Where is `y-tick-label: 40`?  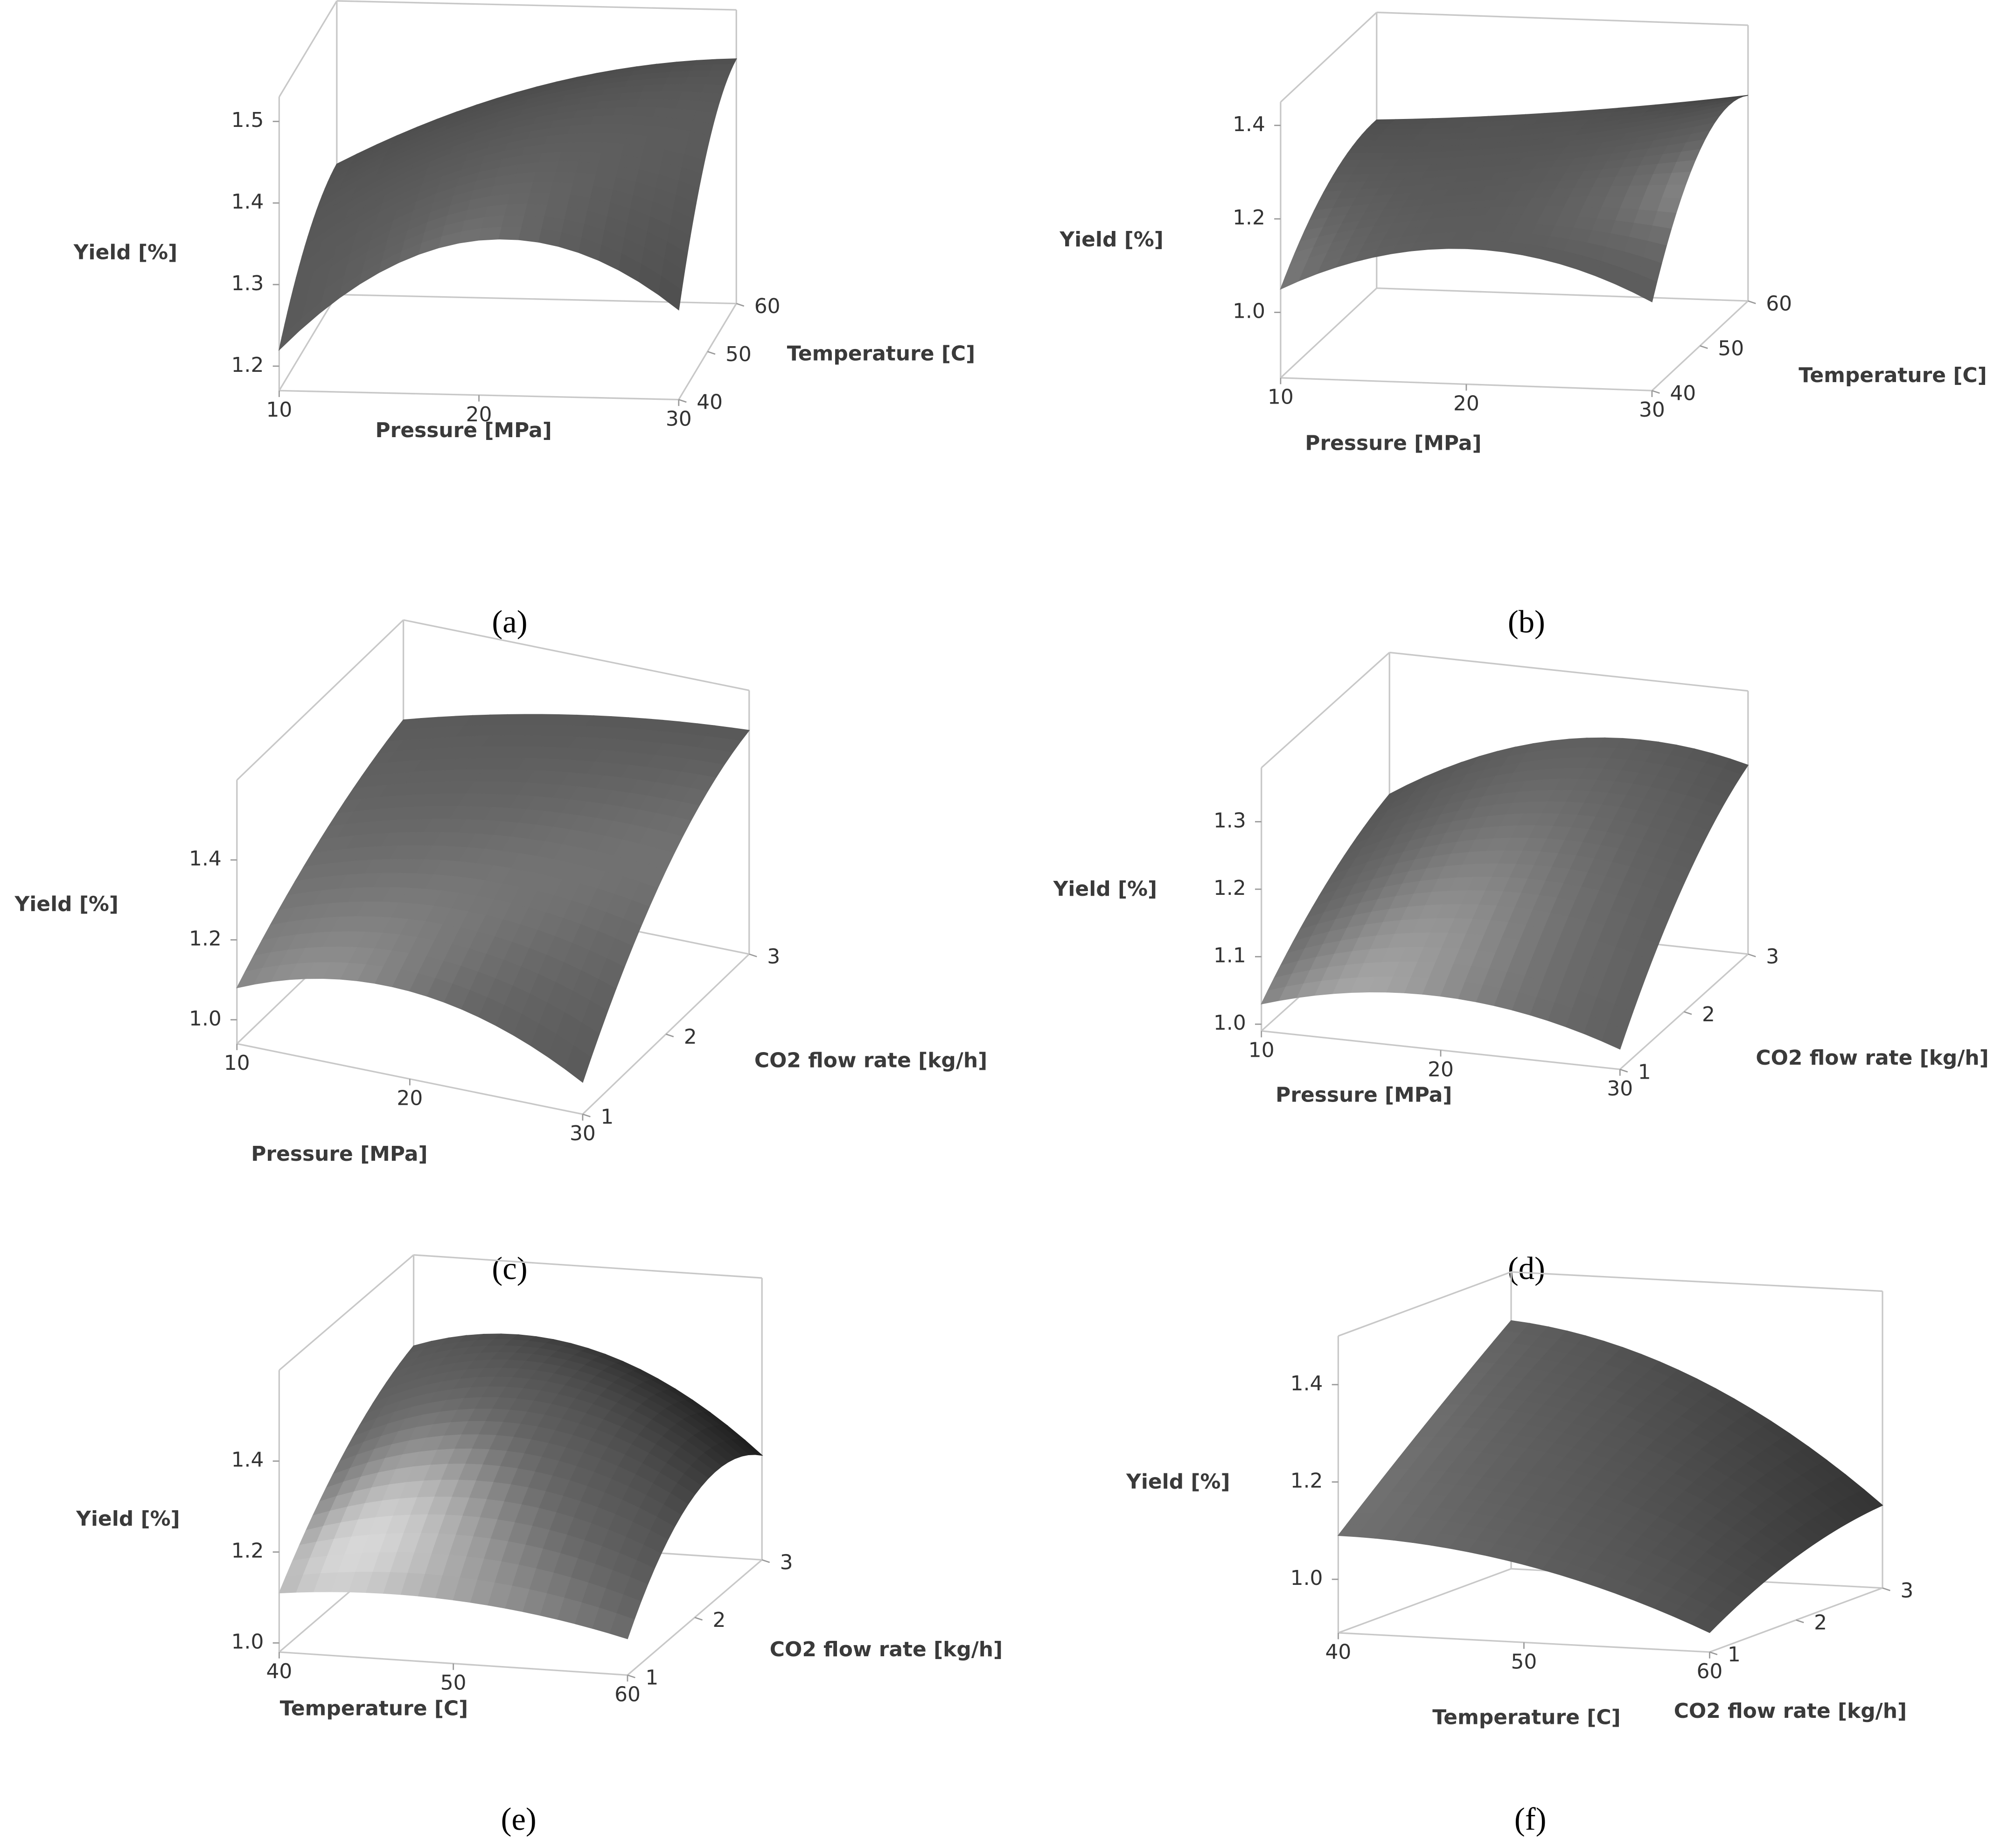 y-tick-label: 40 is located at coordinates (710, 402).